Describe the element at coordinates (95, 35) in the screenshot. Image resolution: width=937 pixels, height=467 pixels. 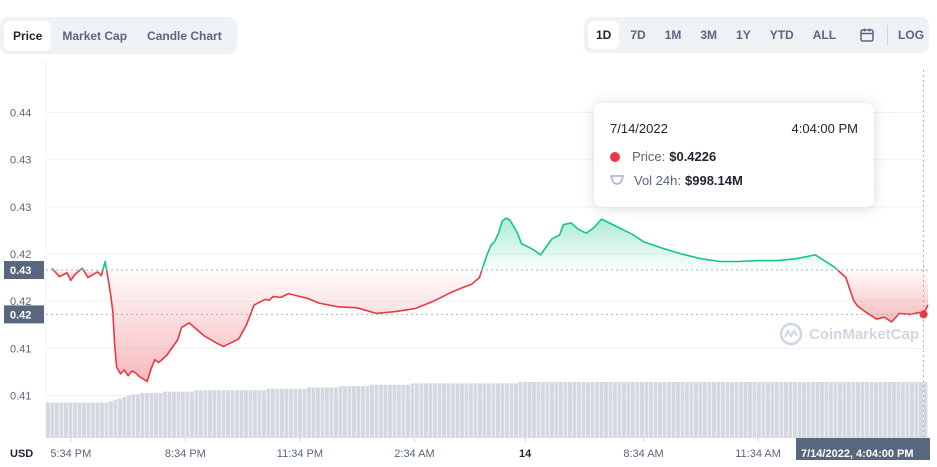
I see `tab-market-cap: Market Cap` at that location.